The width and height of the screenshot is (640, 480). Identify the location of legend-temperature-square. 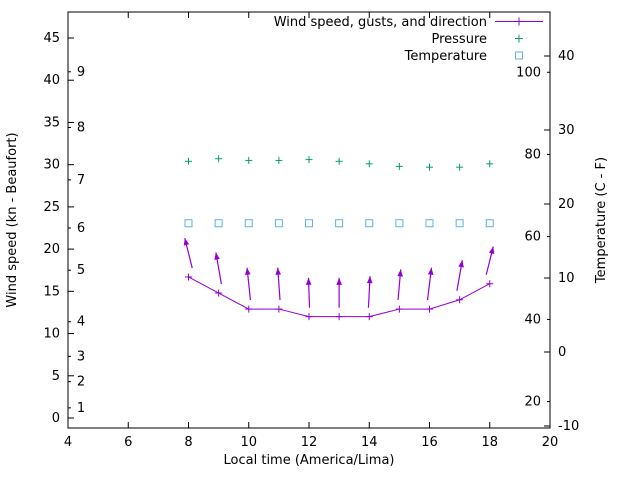
(519, 55).